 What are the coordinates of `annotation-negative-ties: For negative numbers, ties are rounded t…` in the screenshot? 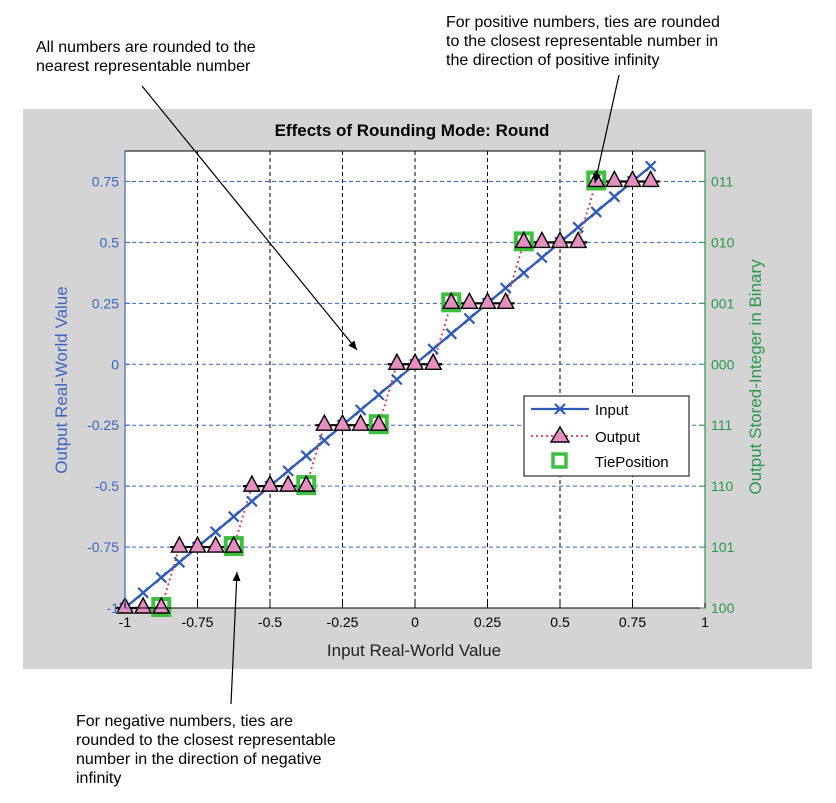 It's located at (206, 750).